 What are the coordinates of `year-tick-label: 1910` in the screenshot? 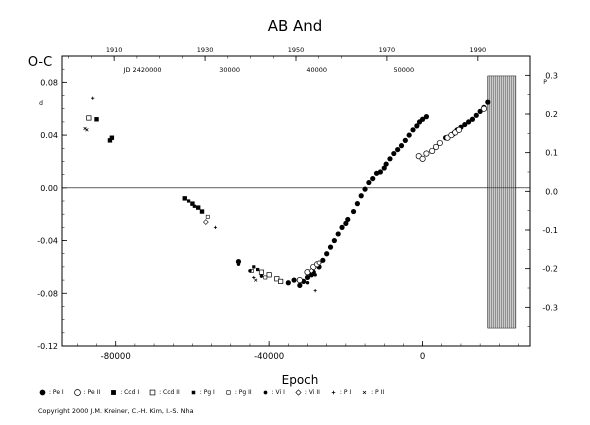 It's located at (114, 50).